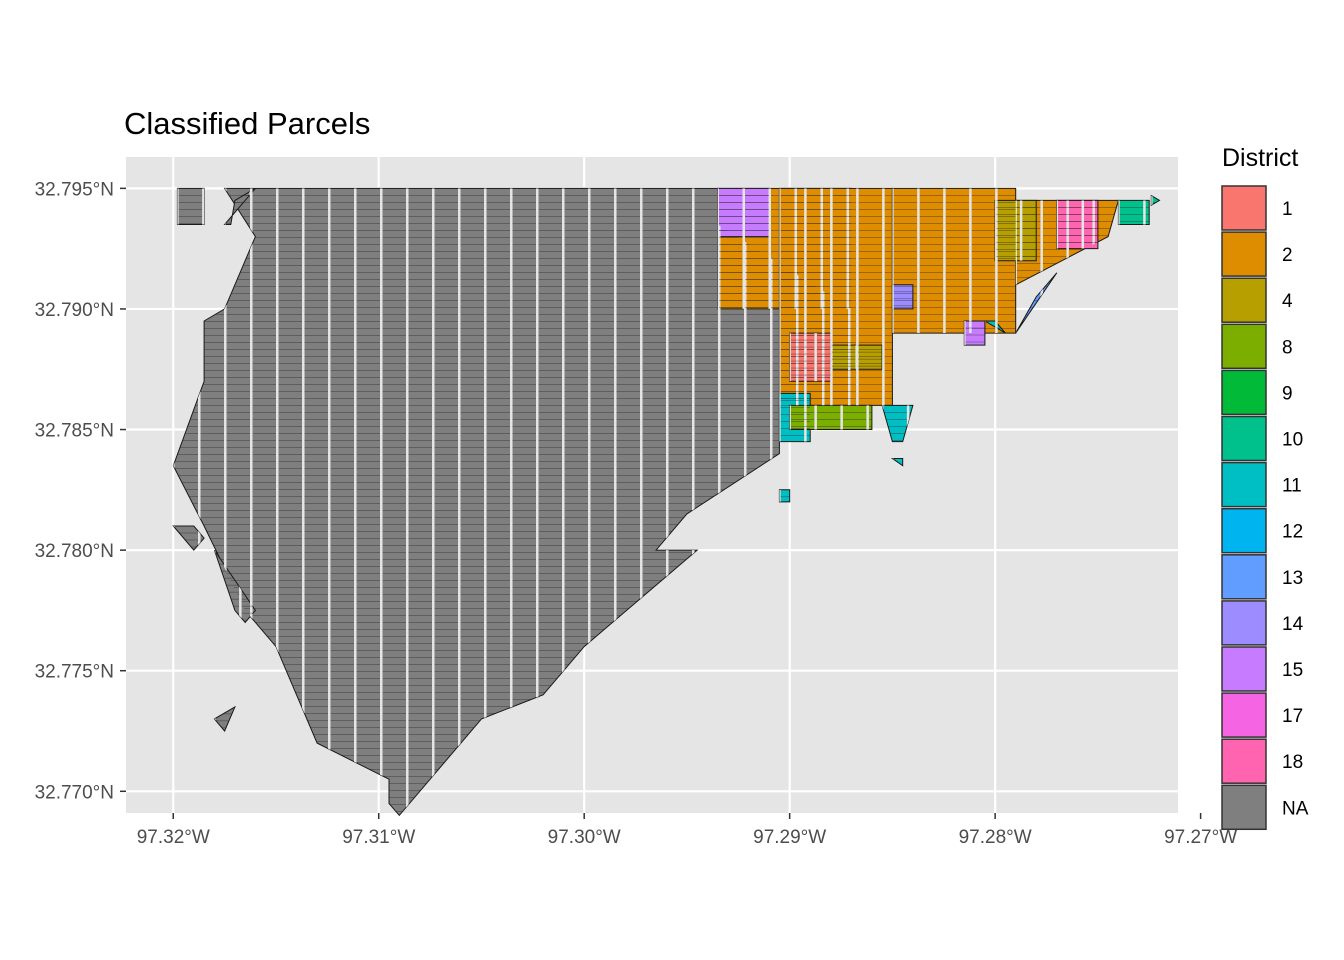 Image resolution: width=1344 pixels, height=960 pixels. Describe the element at coordinates (789, 837) in the screenshot. I see `x-tick-label: 97.29°W` at that location.